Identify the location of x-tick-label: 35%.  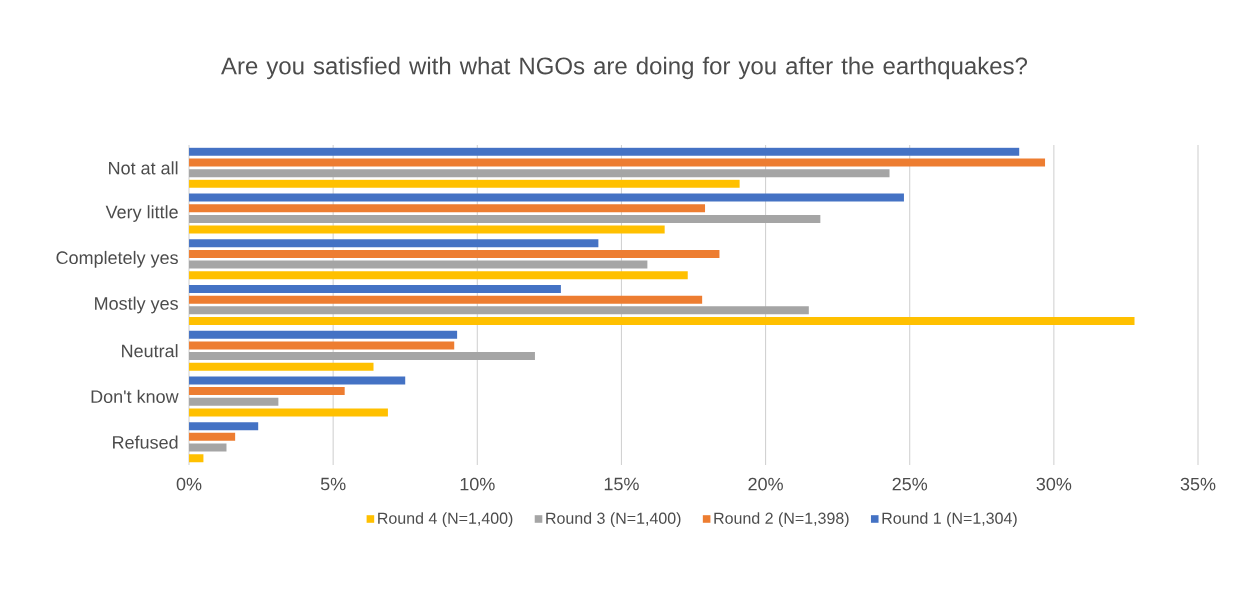
(1198, 484).